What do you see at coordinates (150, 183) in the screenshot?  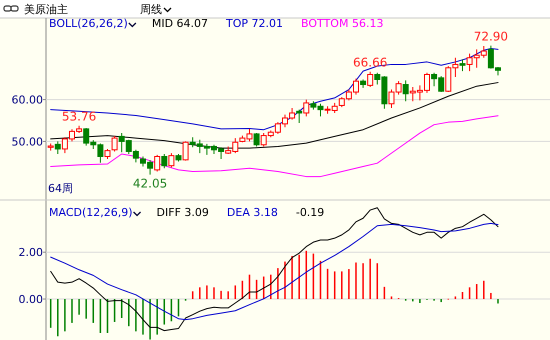 I see `annotation: 42.05` at bounding box center [150, 183].